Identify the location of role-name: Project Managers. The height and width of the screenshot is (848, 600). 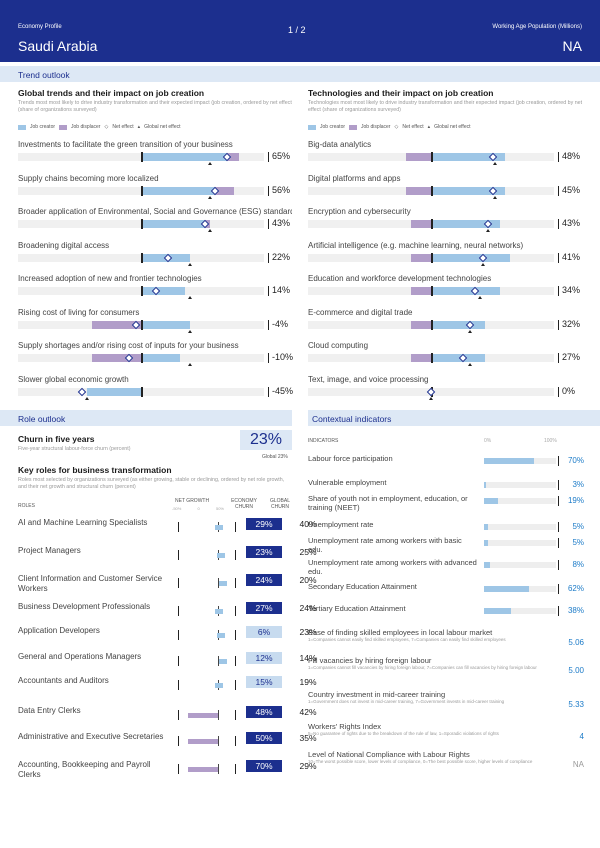
(49, 550).